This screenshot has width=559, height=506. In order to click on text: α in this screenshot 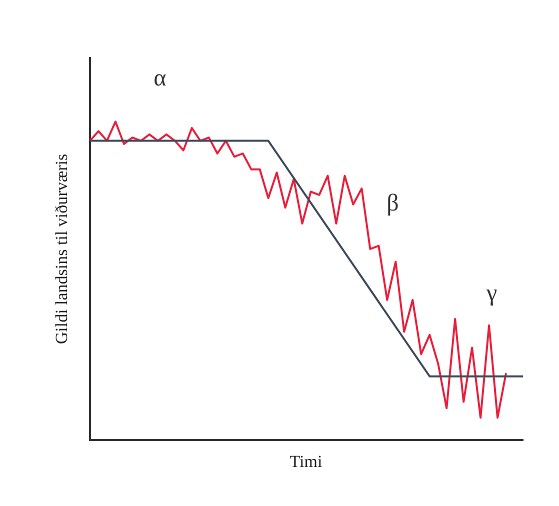, I will do `click(160, 78)`.